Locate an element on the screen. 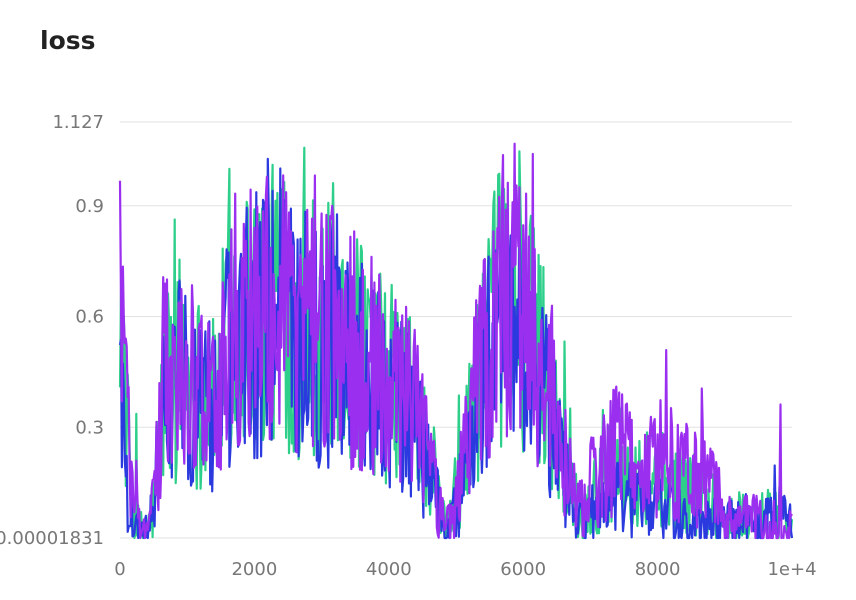  x-tick-label: 1e+4 is located at coordinates (791, 569).